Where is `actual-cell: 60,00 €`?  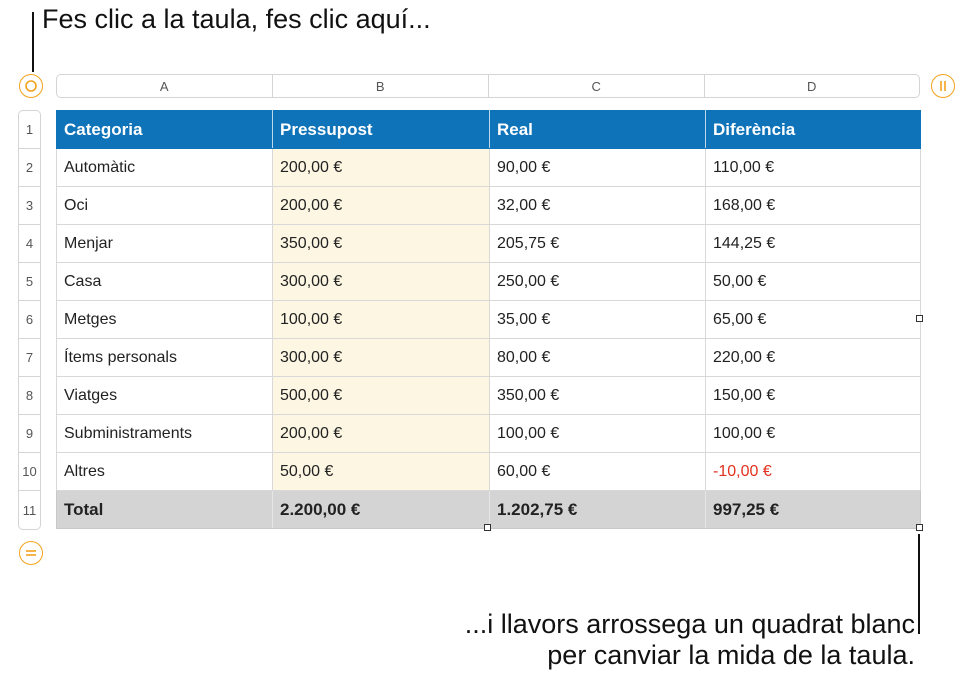 actual-cell: 60,00 € is located at coordinates (597, 471).